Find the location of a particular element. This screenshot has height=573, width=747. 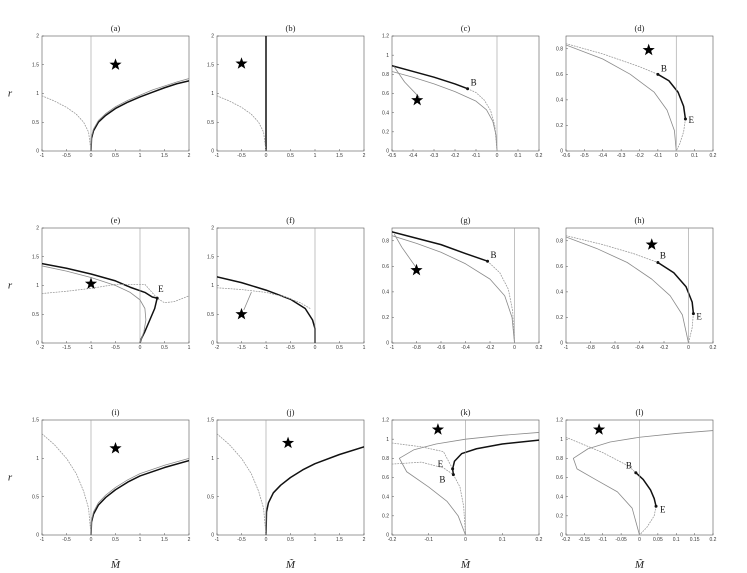

x-tick-label: 0.1 is located at coordinates (676, 540).